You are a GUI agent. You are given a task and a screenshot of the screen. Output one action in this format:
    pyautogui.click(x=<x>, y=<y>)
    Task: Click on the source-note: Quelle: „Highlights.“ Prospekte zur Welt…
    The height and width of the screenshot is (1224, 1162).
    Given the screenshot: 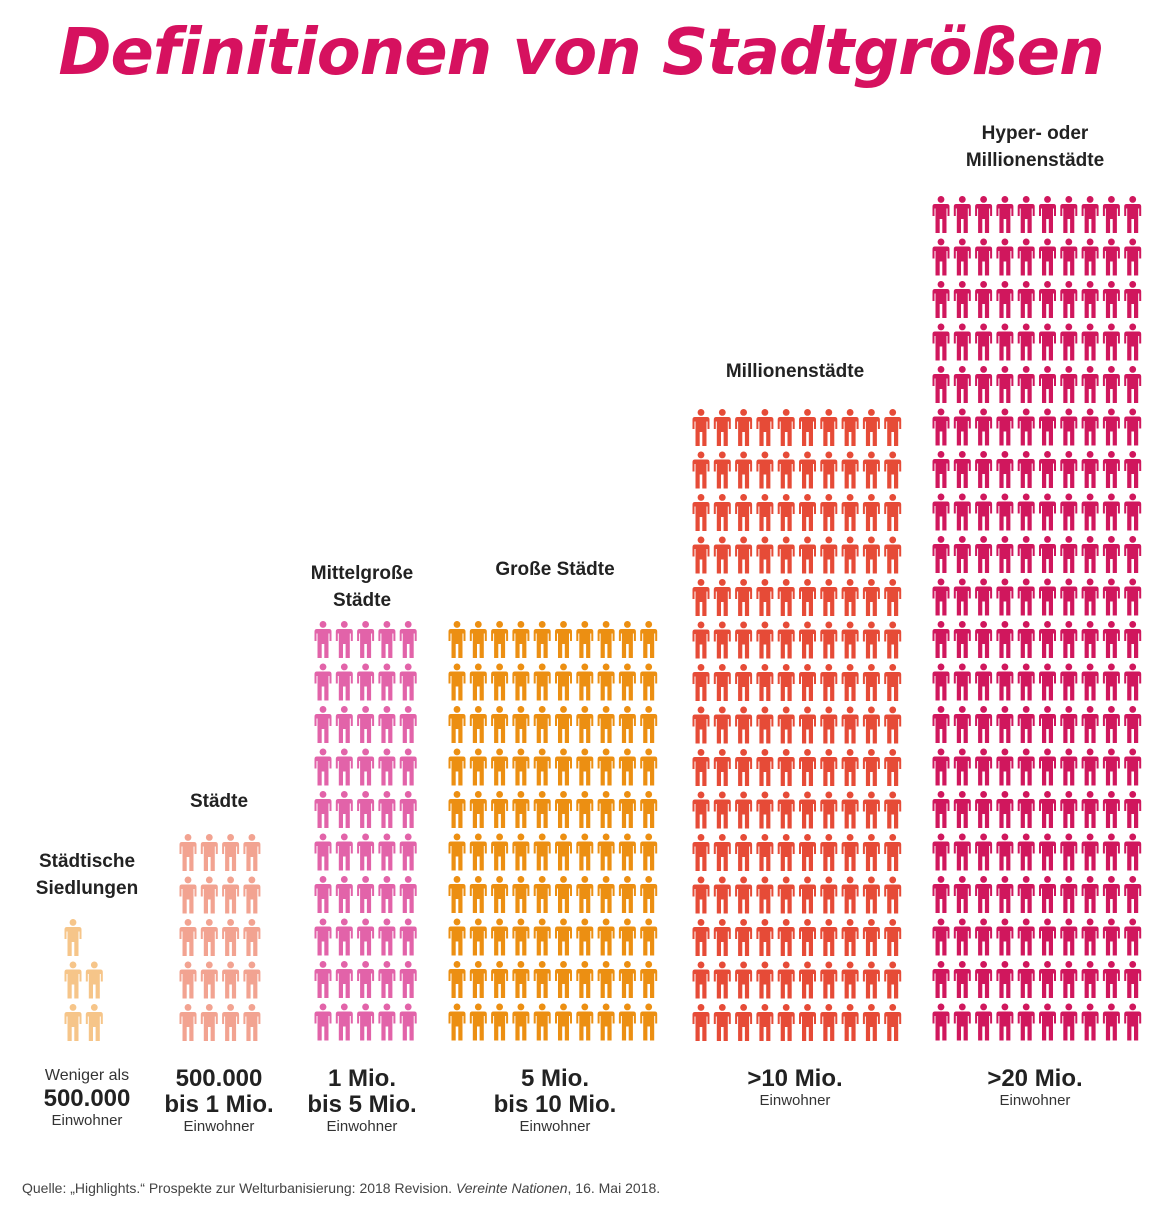 What is the action you would take?
    pyautogui.click(x=341, y=1188)
    